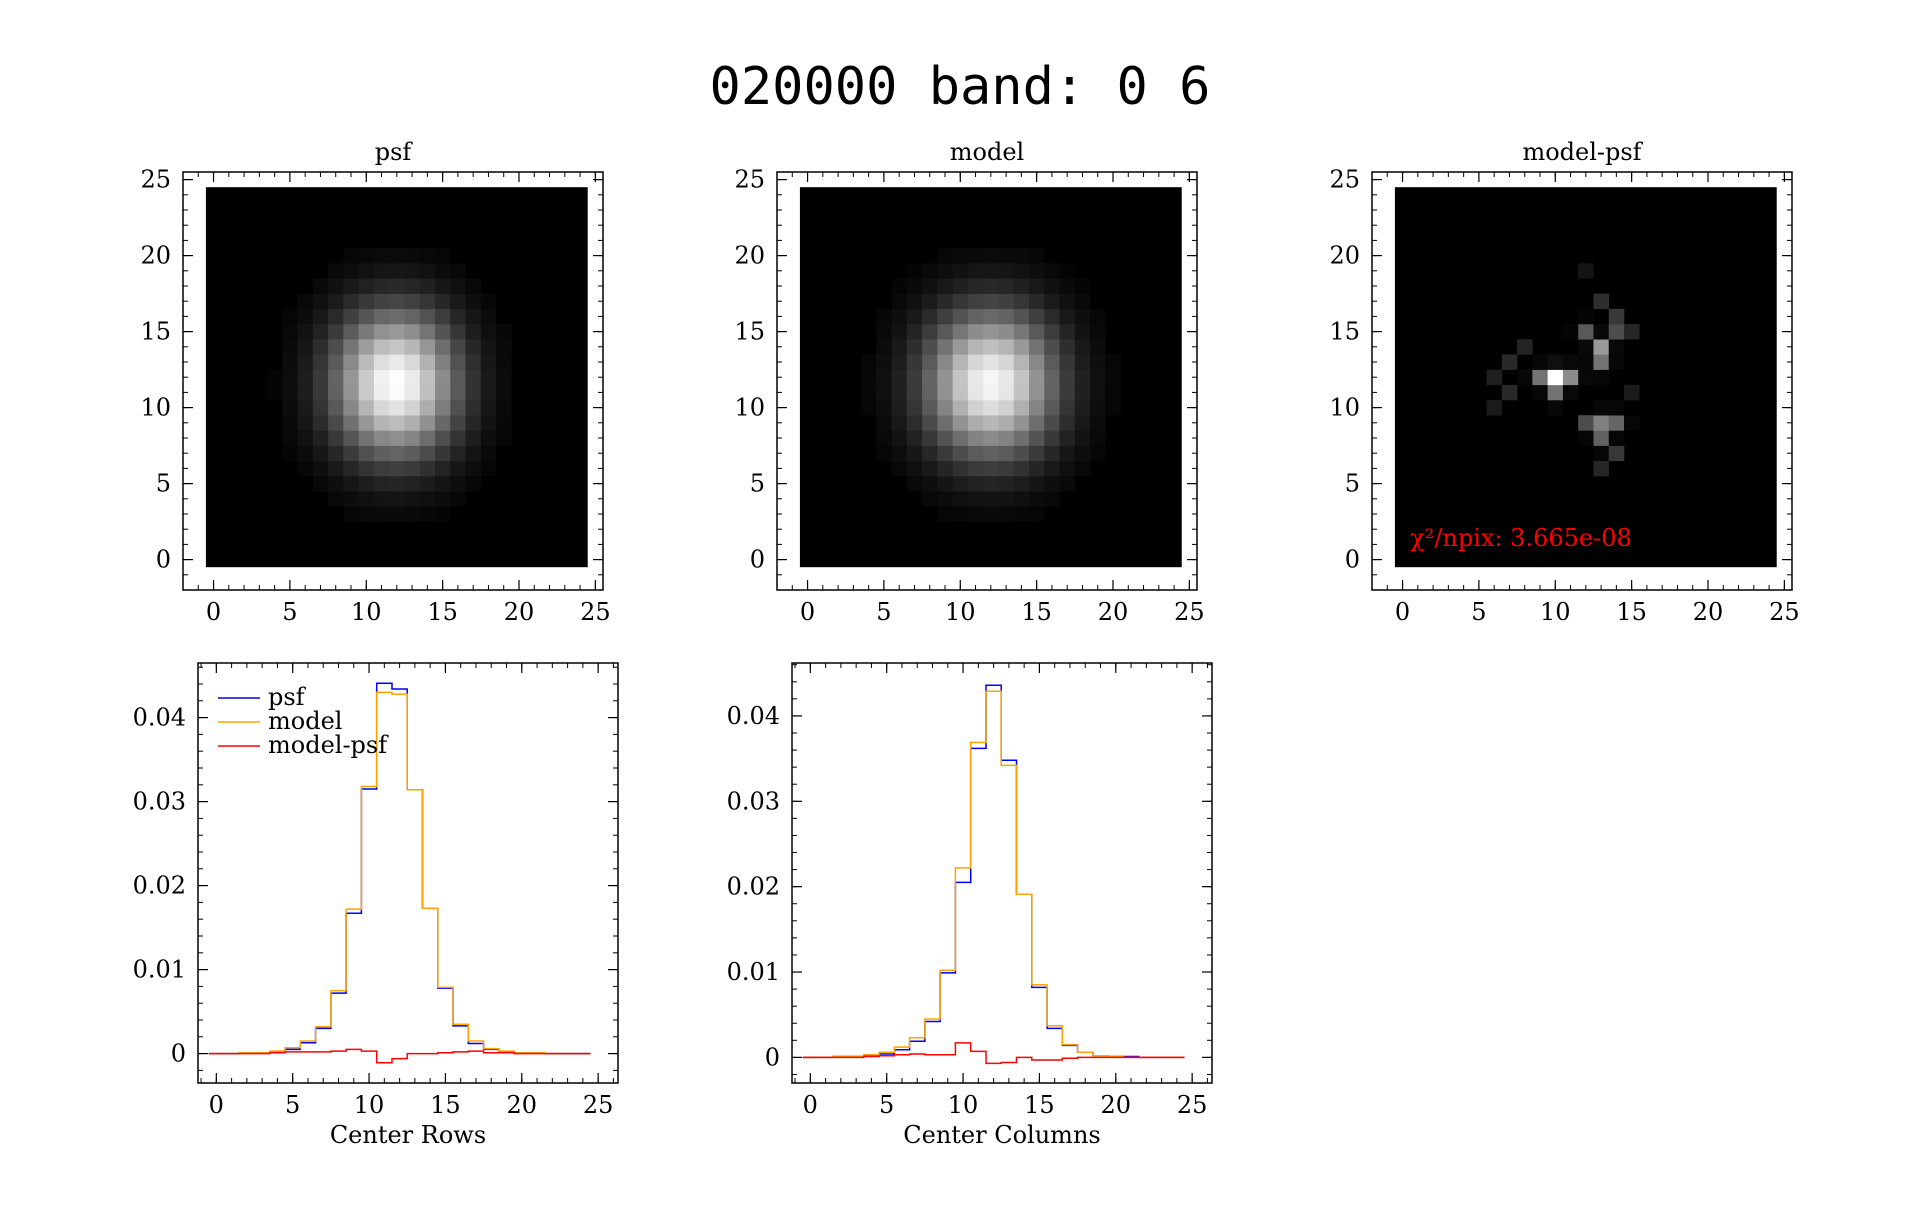 The width and height of the screenshot is (1920, 1205). I want to click on x-tick-label: 25, so click(1189, 612).